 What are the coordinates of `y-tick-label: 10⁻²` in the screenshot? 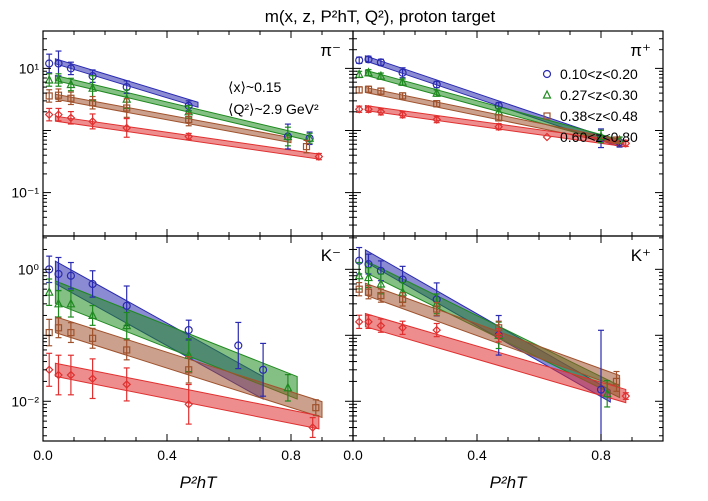 It's located at (25, 401).